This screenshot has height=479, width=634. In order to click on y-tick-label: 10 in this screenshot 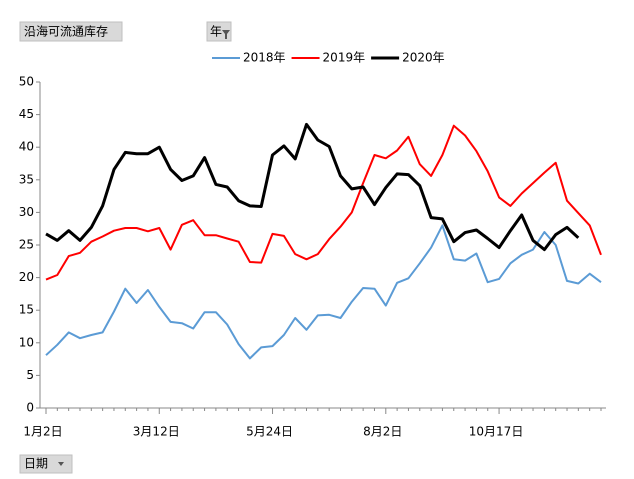, I will do `click(26, 342)`.